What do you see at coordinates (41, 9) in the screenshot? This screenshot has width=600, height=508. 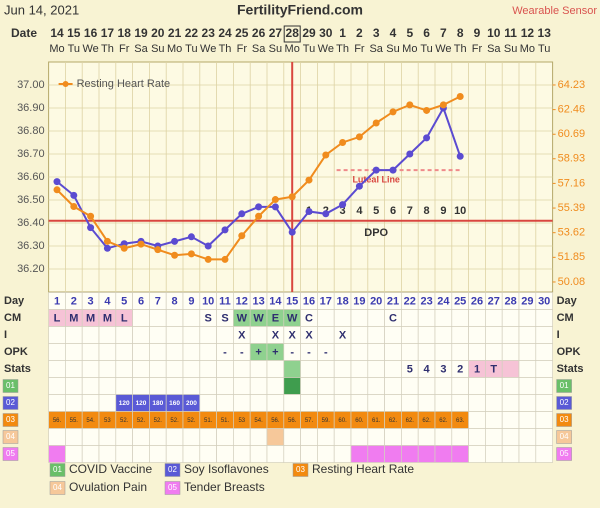 I see `chart-date: Jun 14, 2021` at bounding box center [41, 9].